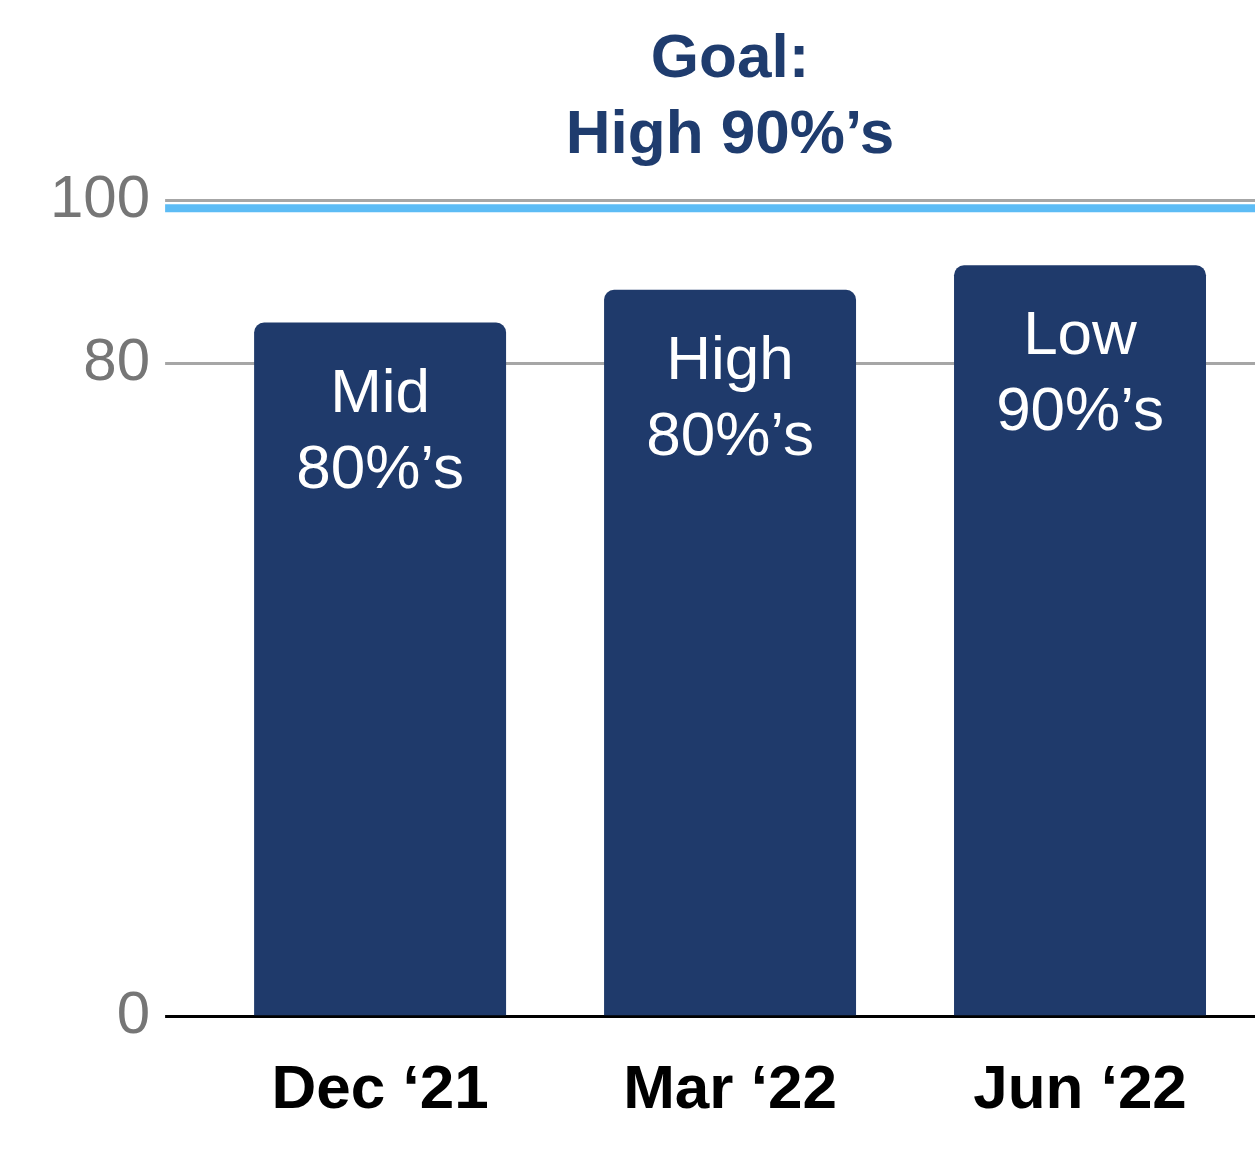  What do you see at coordinates (730, 1086) in the screenshot?
I see `x-tick-label: Mar ‘22` at bounding box center [730, 1086].